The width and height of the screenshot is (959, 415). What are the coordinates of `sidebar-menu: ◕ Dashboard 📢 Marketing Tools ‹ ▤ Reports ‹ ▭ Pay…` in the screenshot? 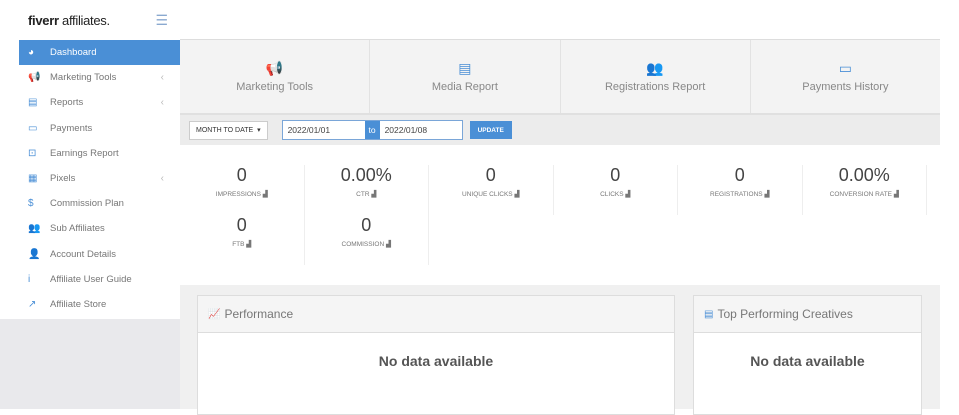 It's located at (90, 180).